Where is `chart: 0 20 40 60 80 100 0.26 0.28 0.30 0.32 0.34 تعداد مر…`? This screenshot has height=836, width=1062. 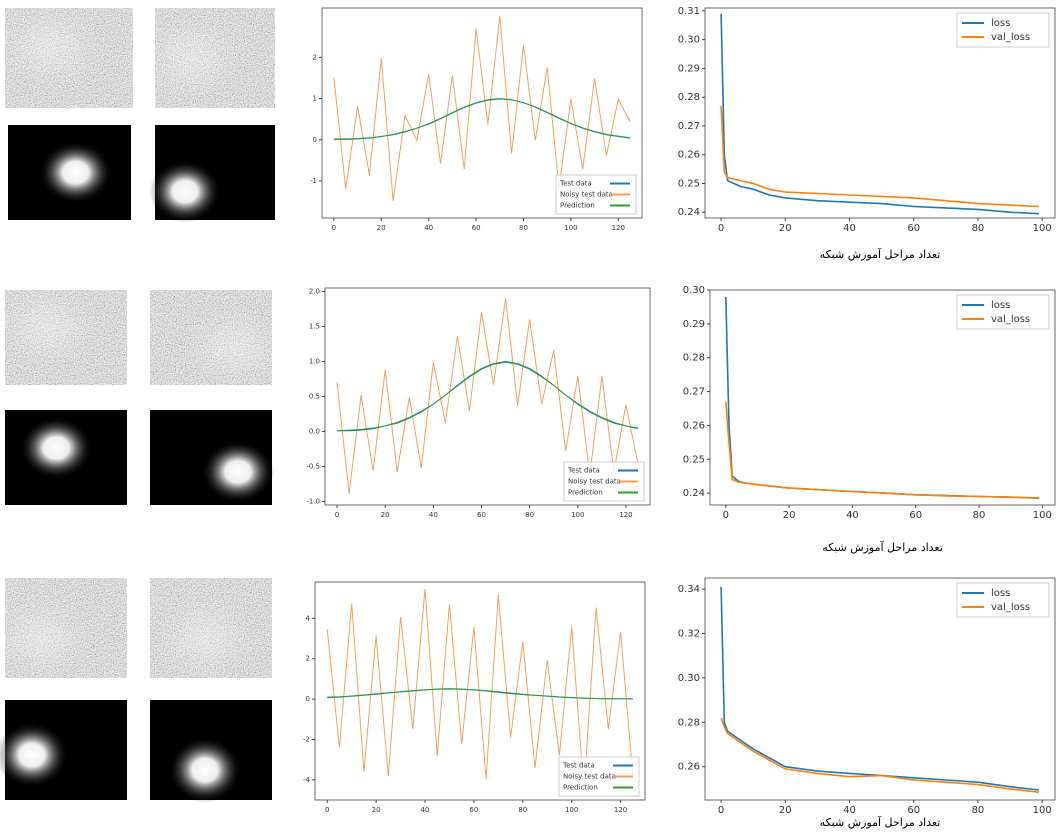
chart: 0 20 40 60 80 100 0.26 0.28 0.30 0.32 0.34 تعداد مر… is located at coordinates (867, 703).